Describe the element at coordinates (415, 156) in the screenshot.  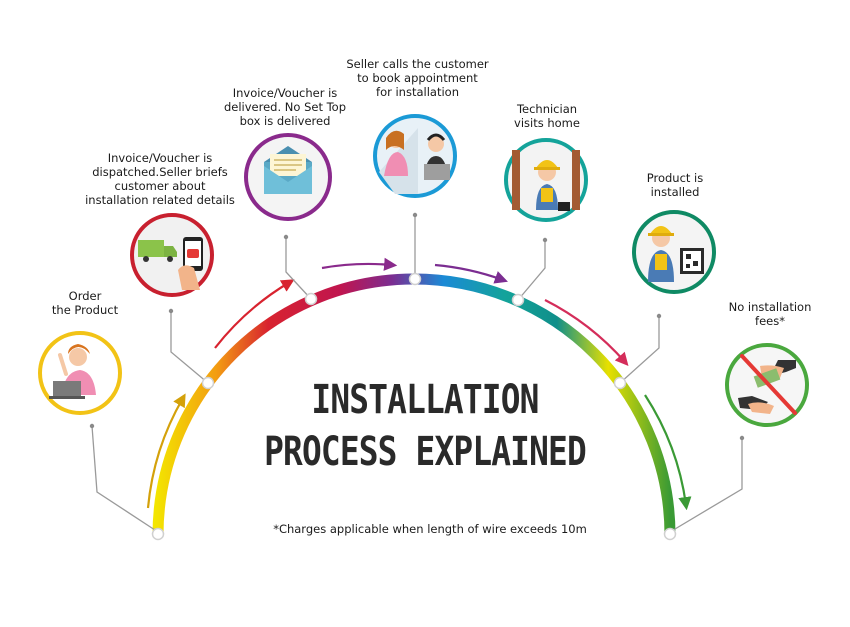
I see `step-calls-icon` at that location.